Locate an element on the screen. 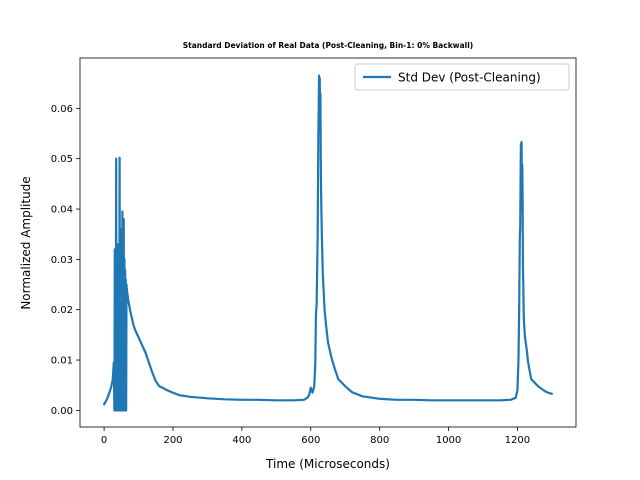  y-tick-label: 0.05 is located at coordinates (62, 159).